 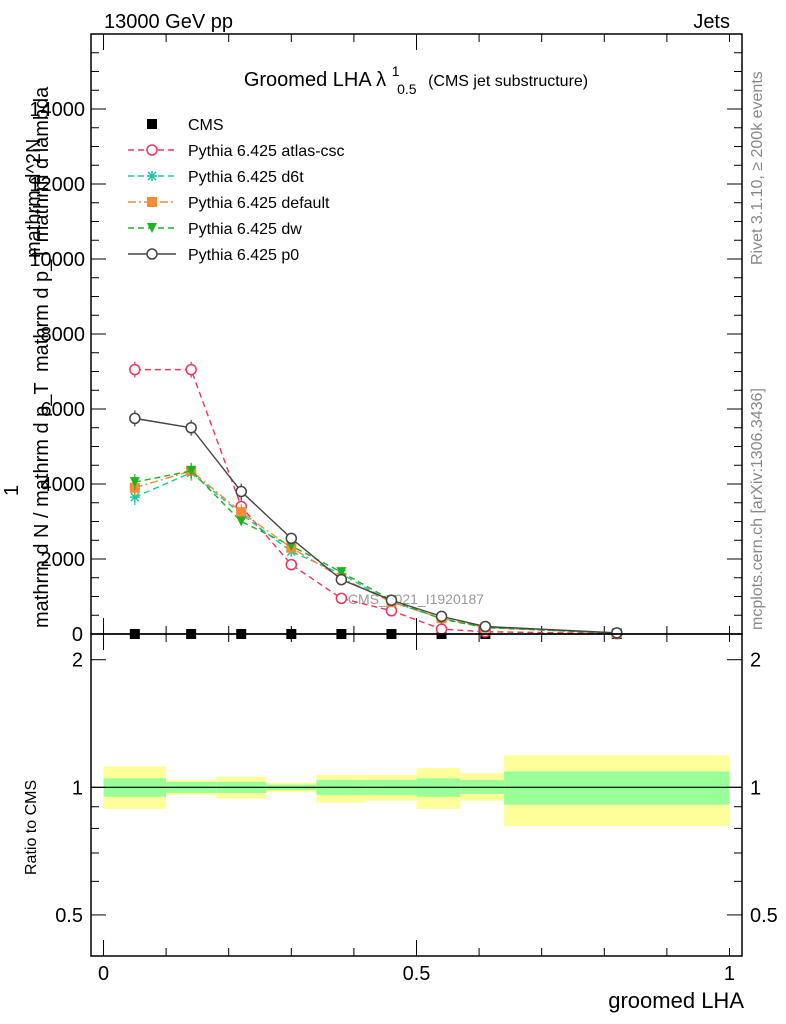 I want to click on y-tick-label: 2000, so click(x=63, y=560).